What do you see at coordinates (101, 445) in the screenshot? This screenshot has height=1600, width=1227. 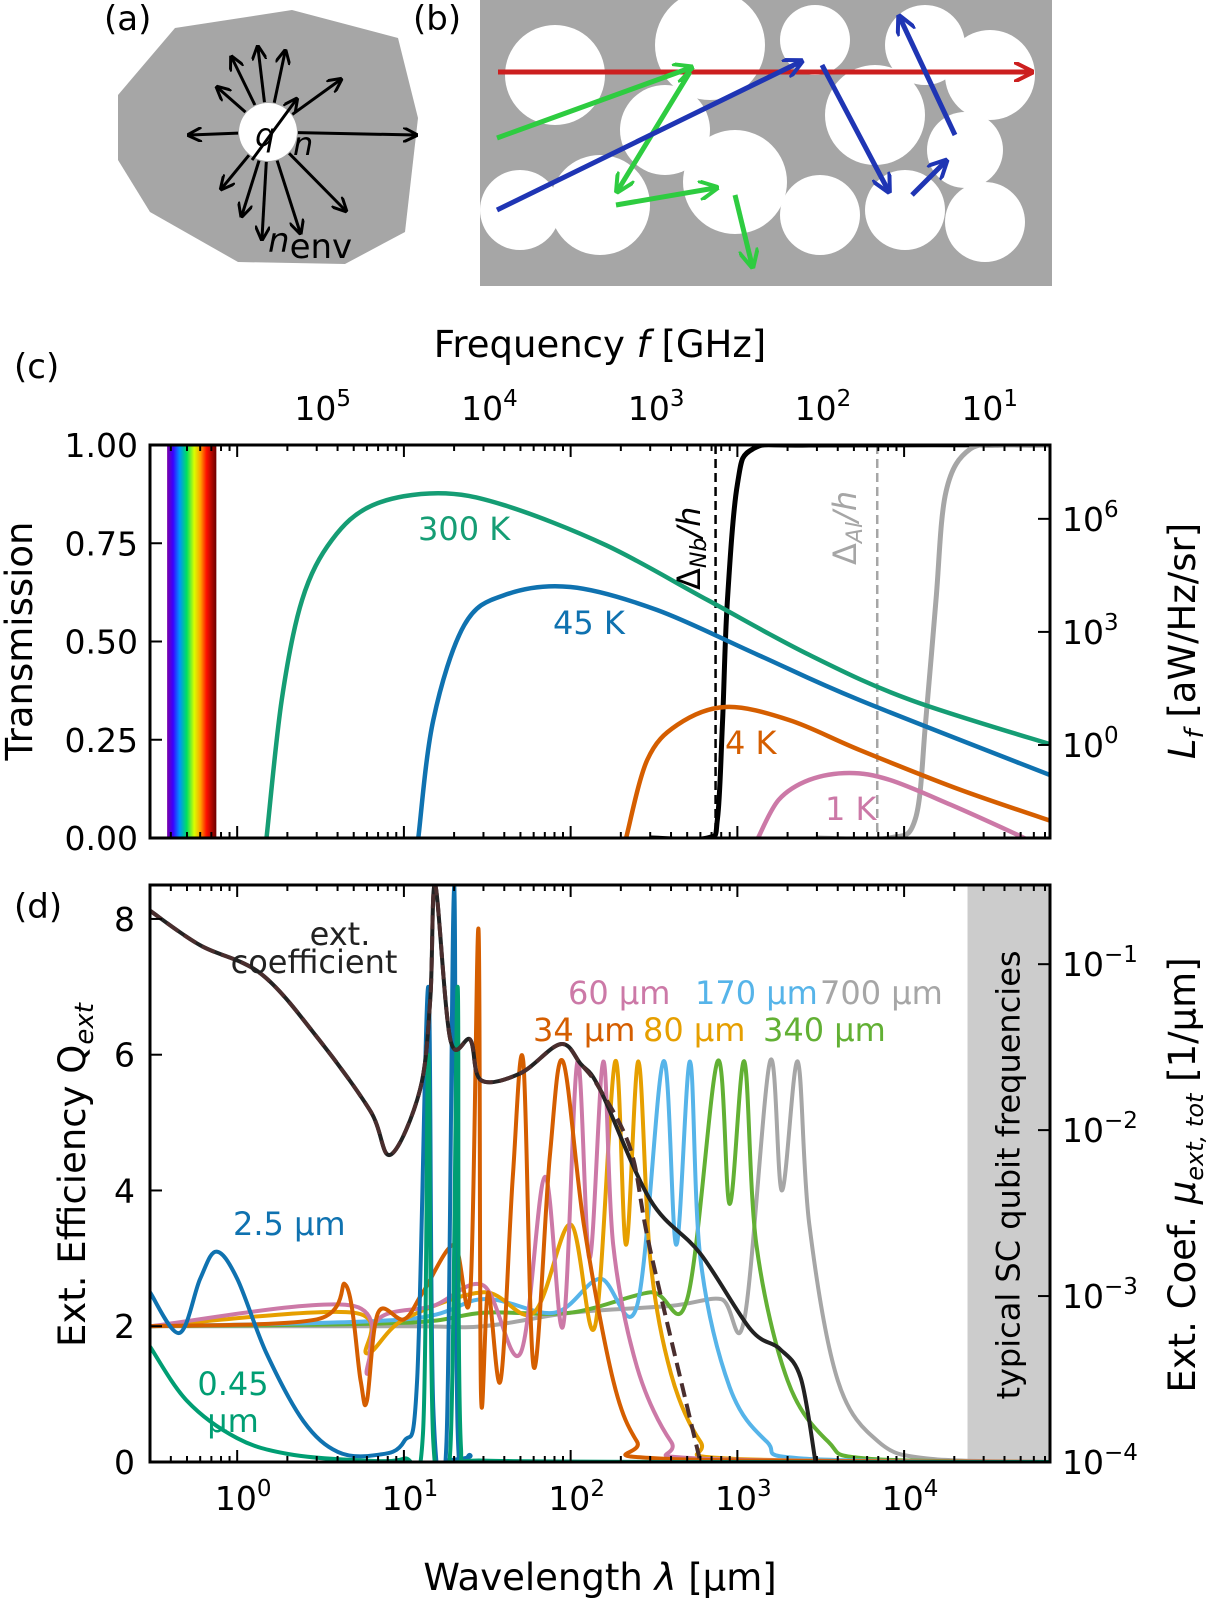 I see `y-tick-label: 1.00` at bounding box center [101, 445].